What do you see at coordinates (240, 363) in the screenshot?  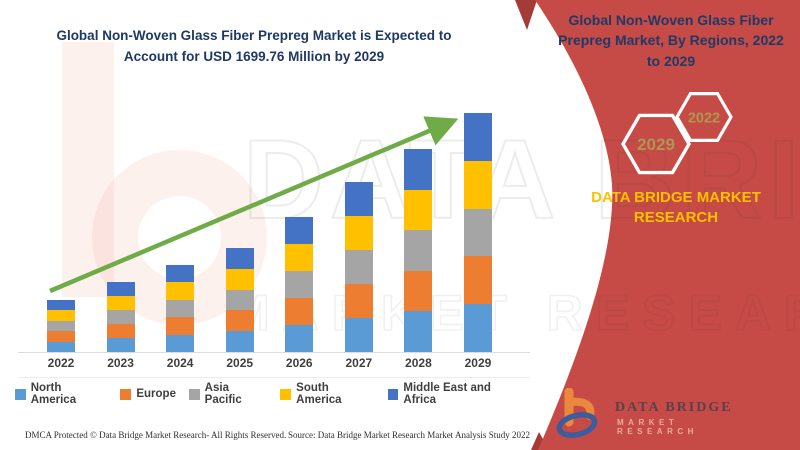 I see `x-axis-label-2025: 2025` at bounding box center [240, 363].